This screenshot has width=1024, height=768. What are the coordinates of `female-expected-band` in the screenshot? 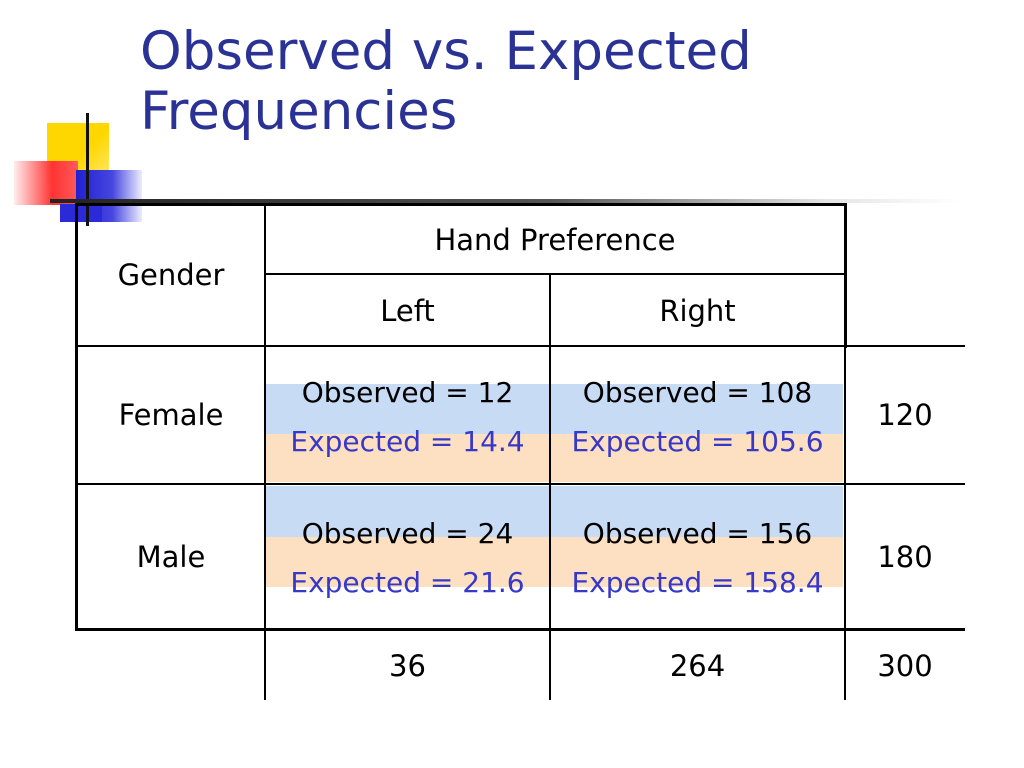 It's located at (554, 458).